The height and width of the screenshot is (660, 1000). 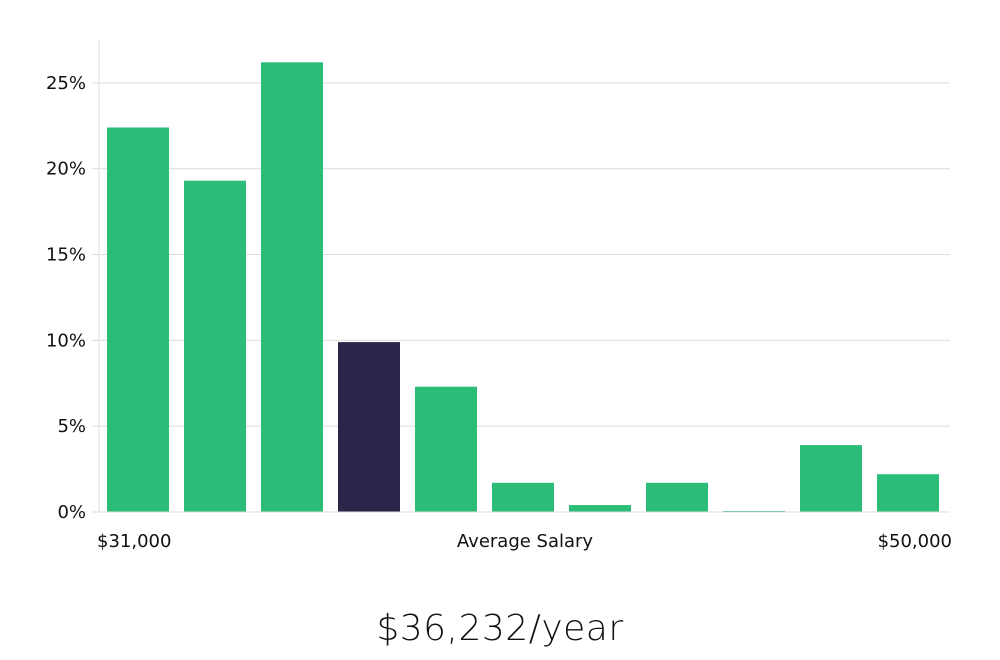 I want to click on bar-highlighted, so click(x=369, y=427).